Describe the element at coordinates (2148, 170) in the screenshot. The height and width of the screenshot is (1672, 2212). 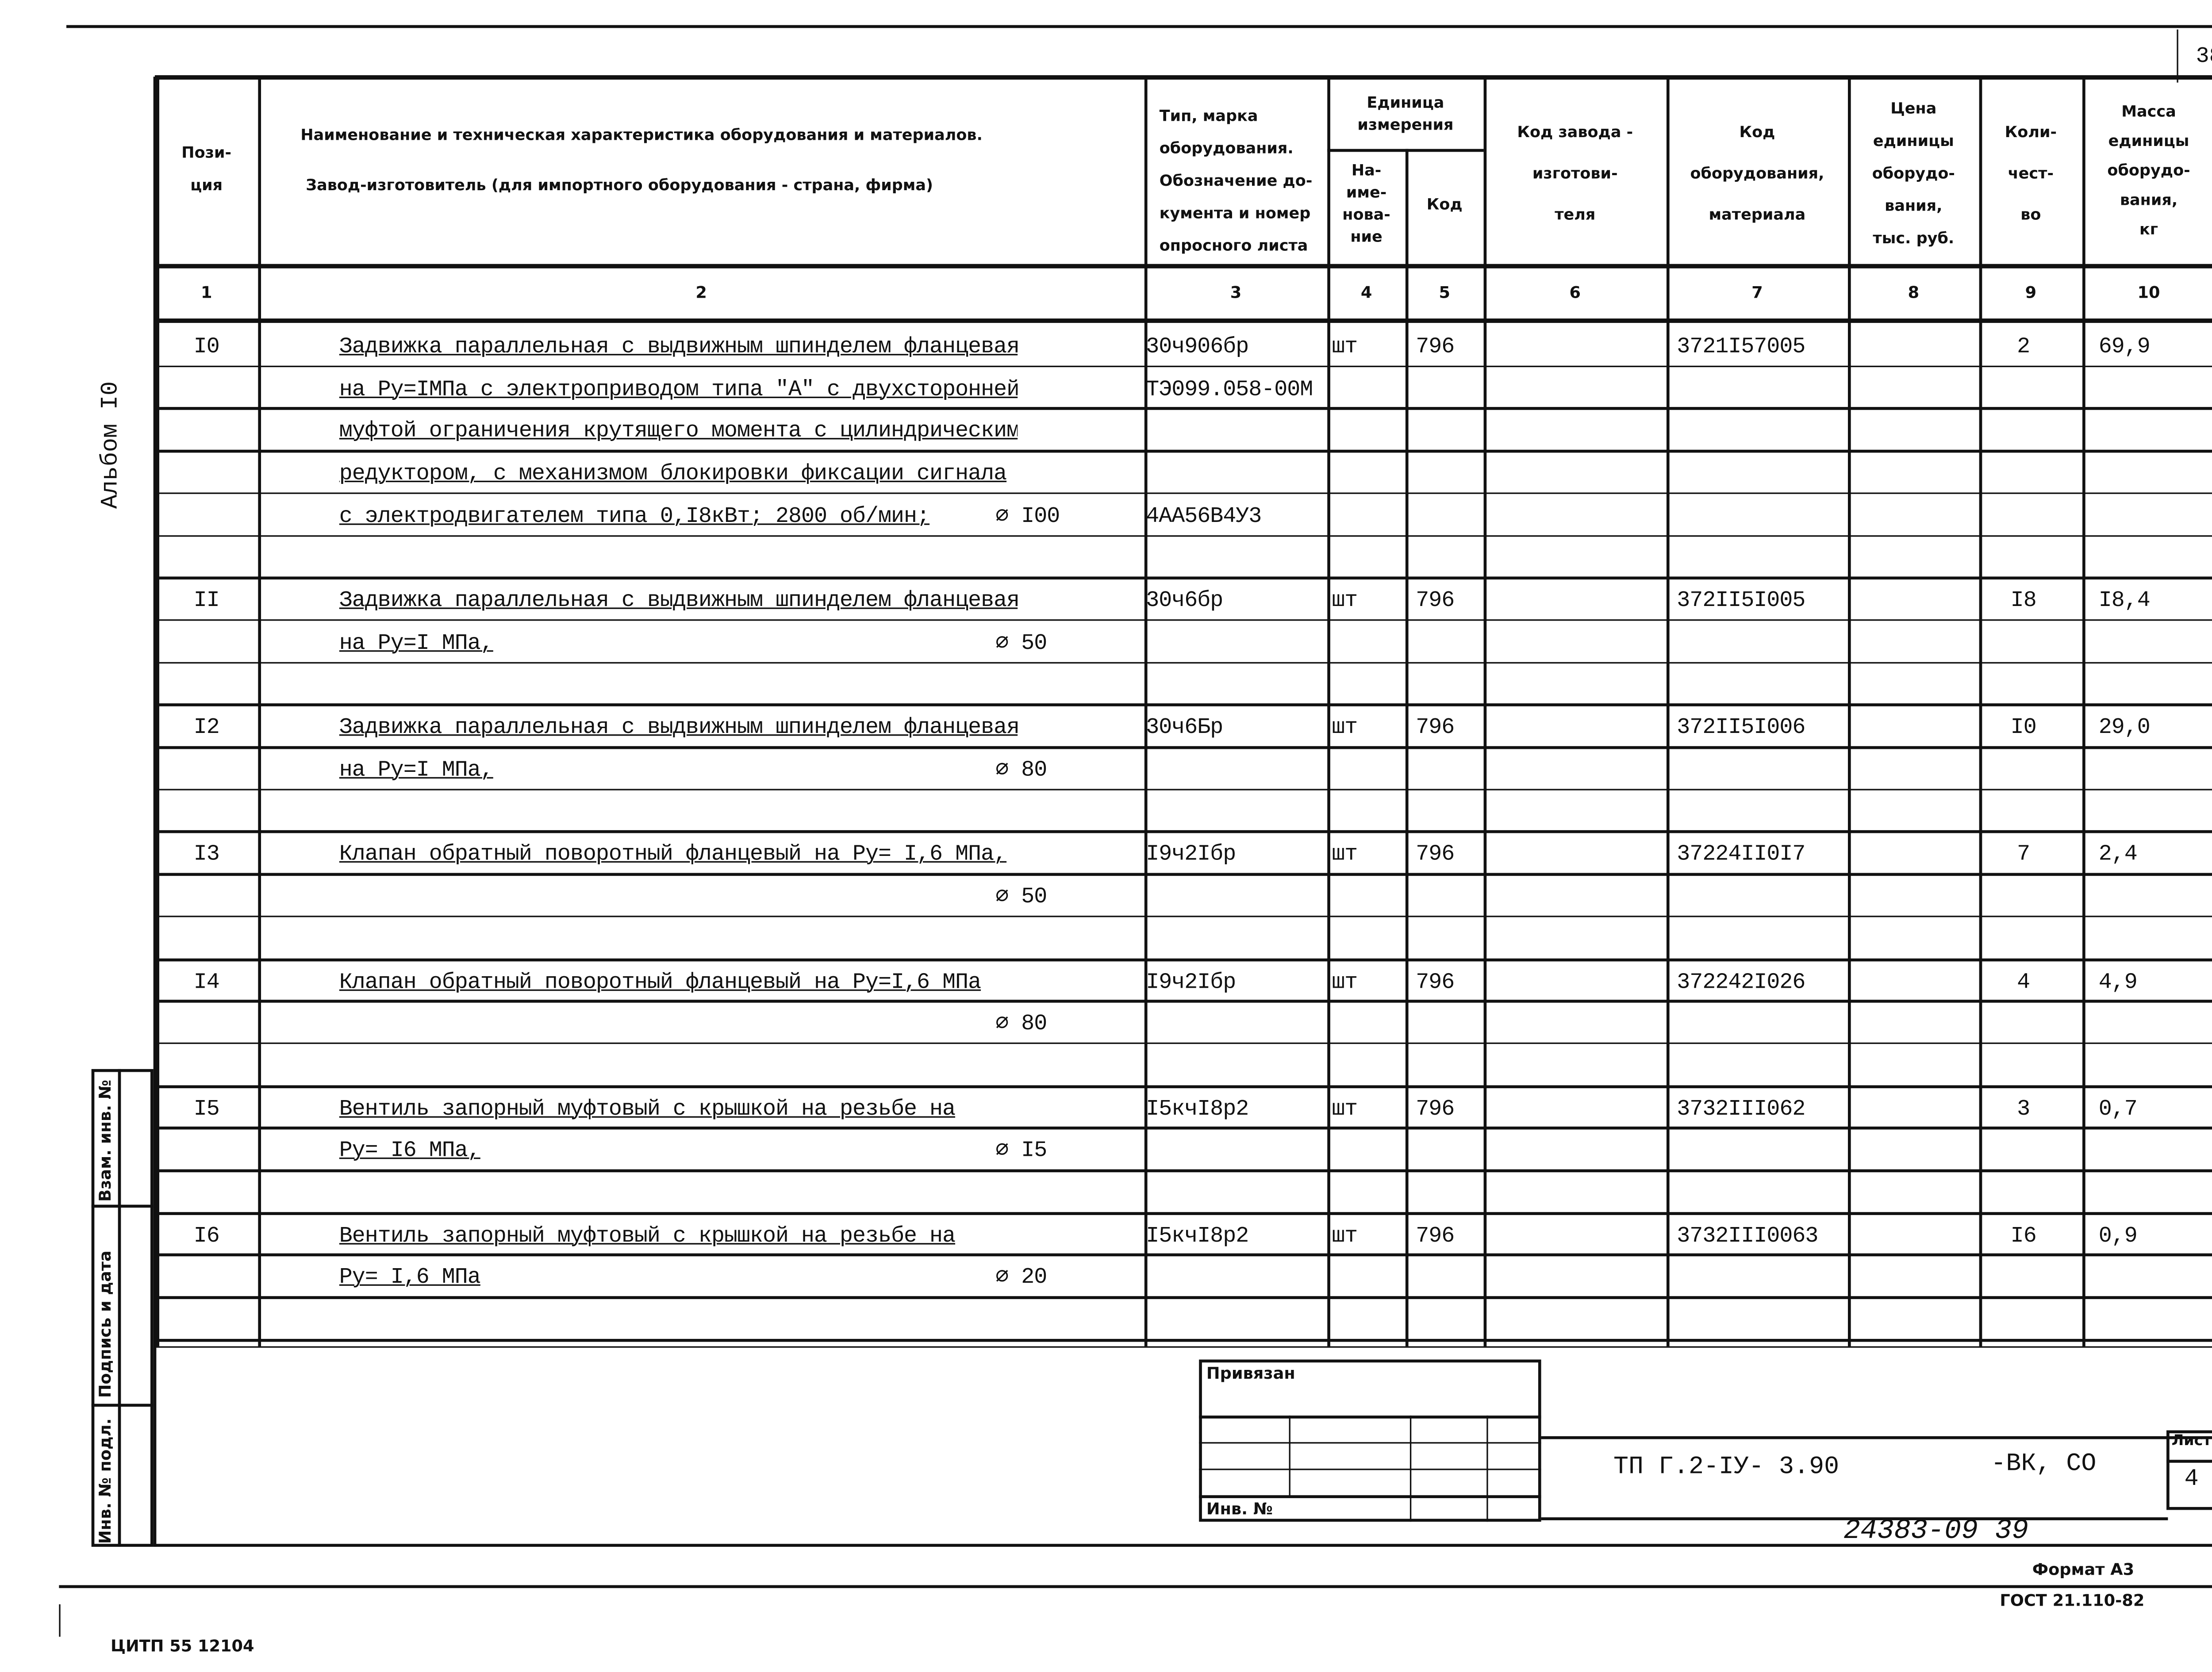
I see `header-unit-mass: Масса единицы оборудо- вания, кг` at that location.